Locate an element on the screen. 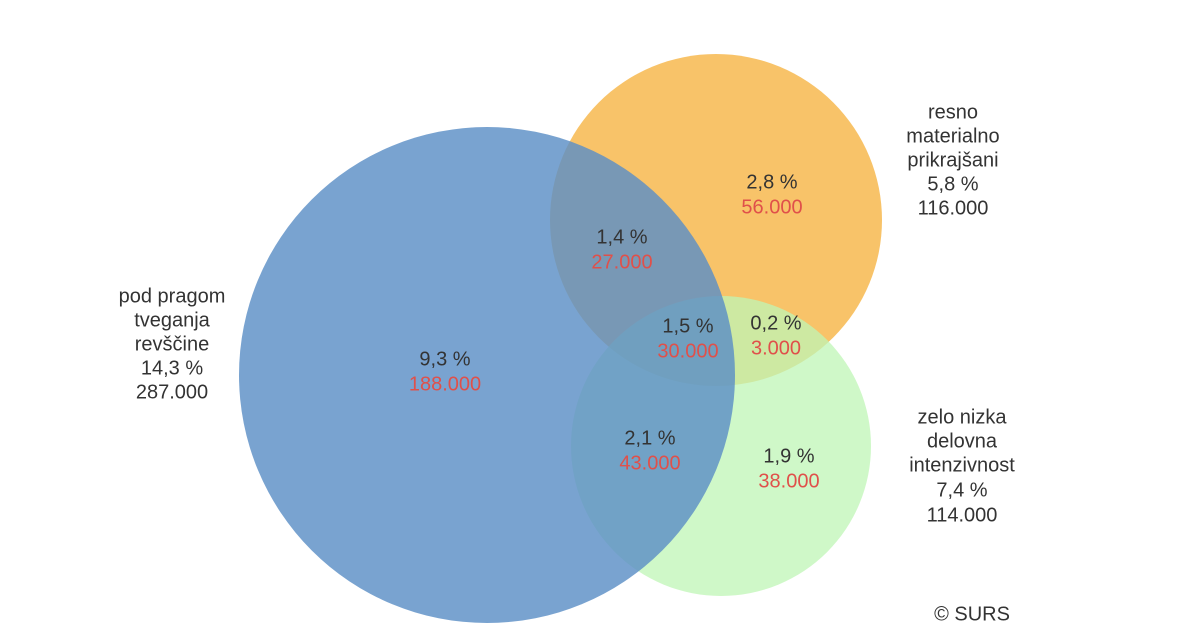 The image size is (1200, 642). set-label: resno is located at coordinates (953, 112).